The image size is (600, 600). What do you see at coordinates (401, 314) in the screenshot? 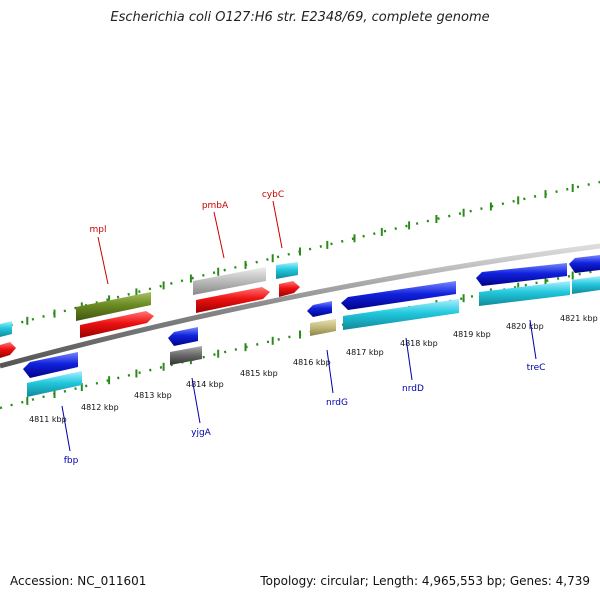
I see `nrdD-cyan-box` at bounding box center [401, 314].